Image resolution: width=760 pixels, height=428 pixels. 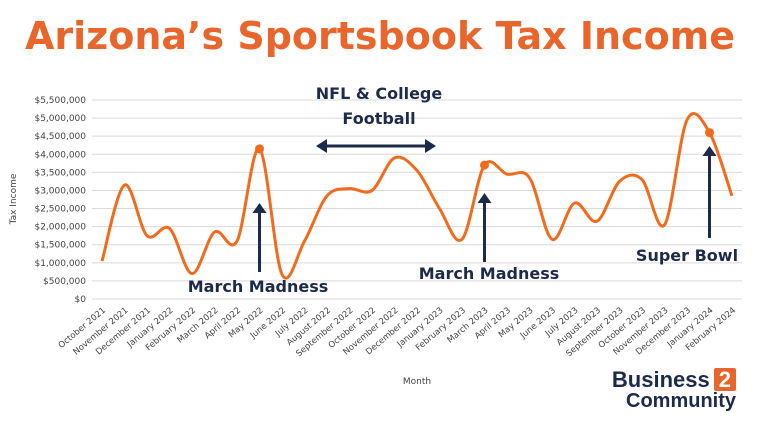 I want to click on logo-badge: 2, so click(x=724, y=379).